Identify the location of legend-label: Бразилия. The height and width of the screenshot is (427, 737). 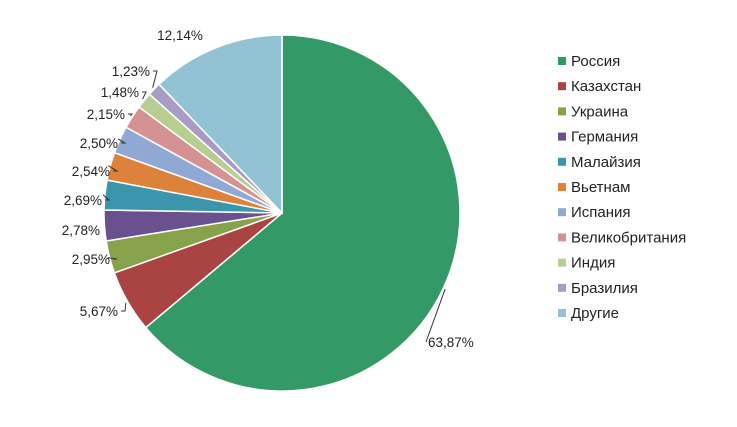
(604, 288).